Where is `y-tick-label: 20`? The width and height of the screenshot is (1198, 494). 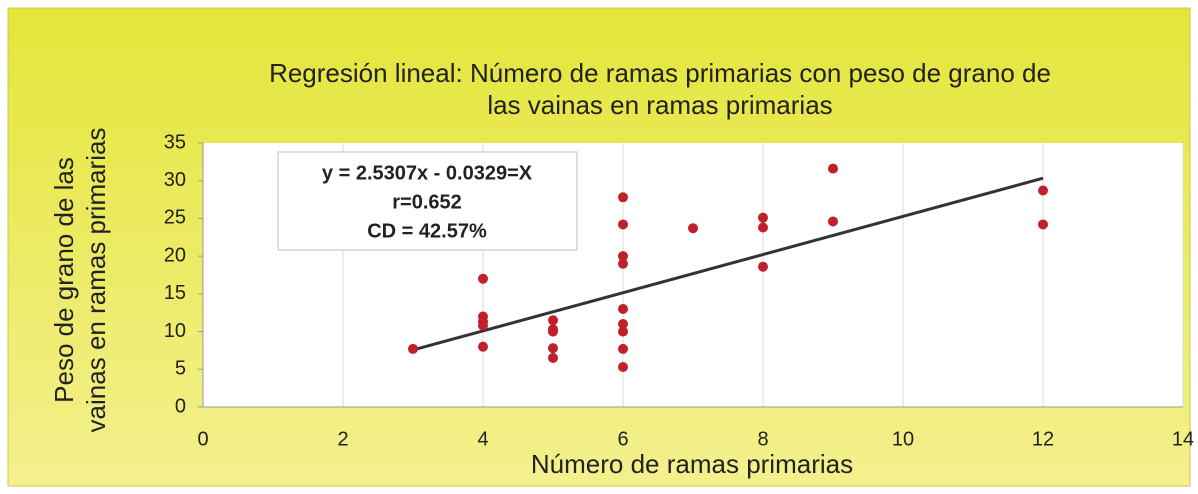
y-tick-label: 20 is located at coordinates (175, 255).